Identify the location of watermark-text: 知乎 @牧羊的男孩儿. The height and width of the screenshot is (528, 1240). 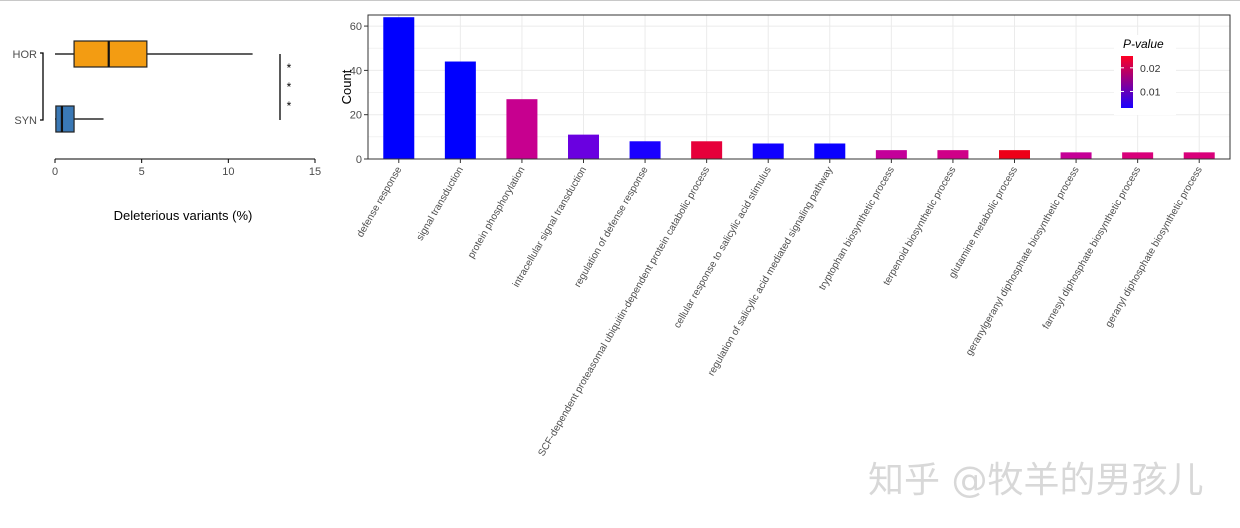
(1035, 480).